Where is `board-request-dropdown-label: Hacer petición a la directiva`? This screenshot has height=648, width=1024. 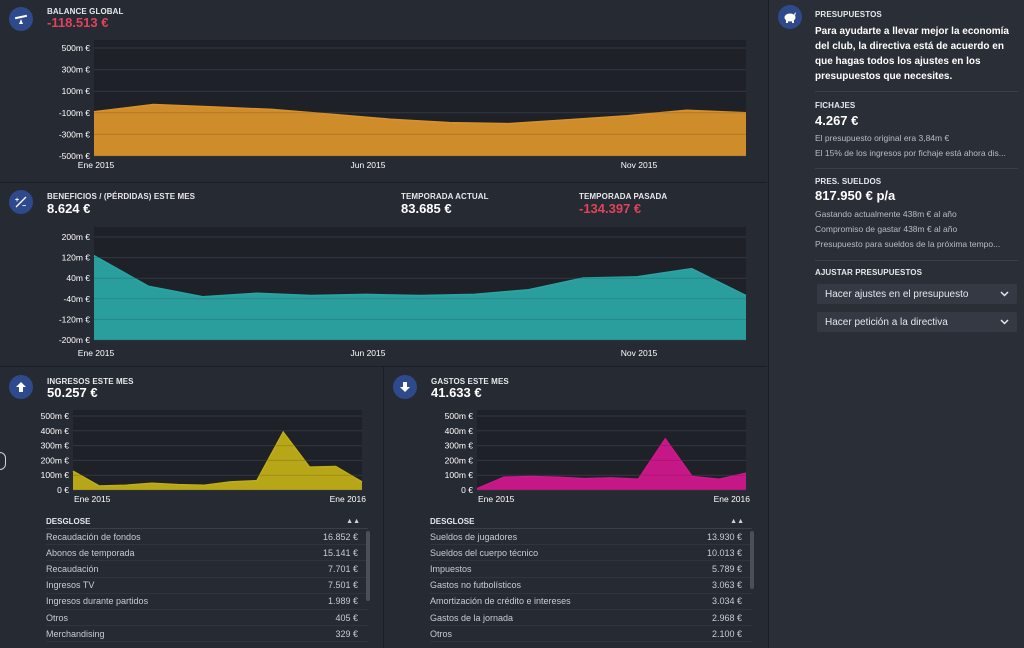 board-request-dropdown-label: Hacer petición a la directiva is located at coordinates (886, 322).